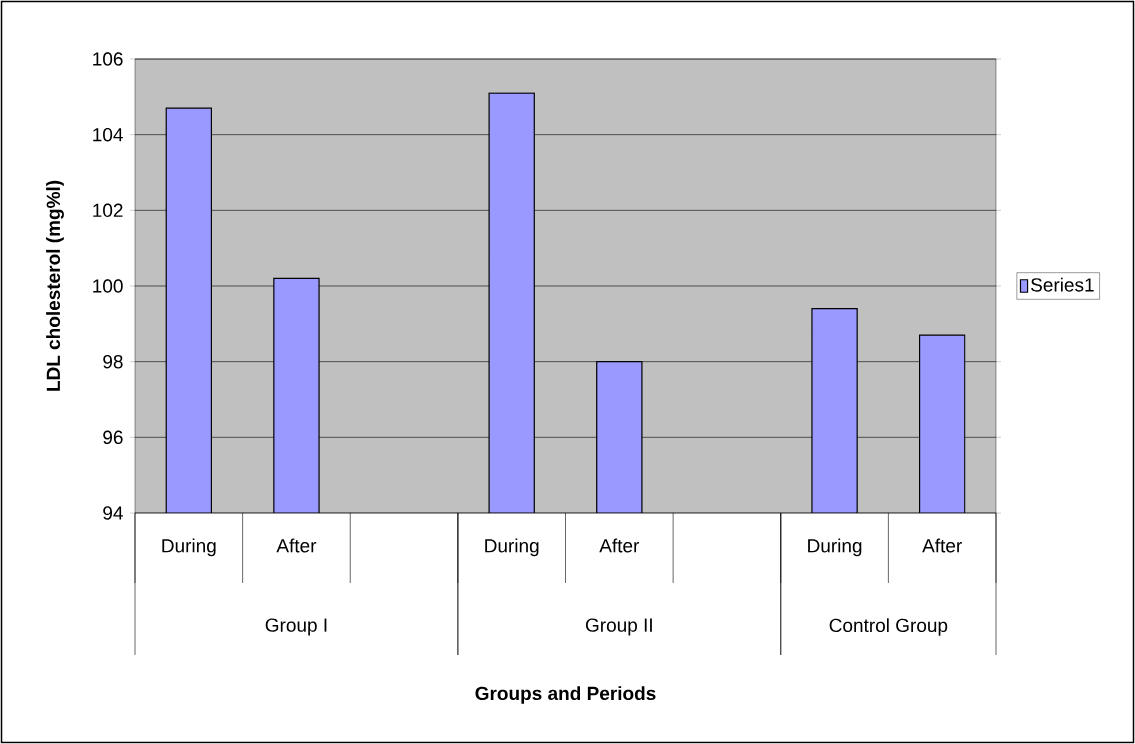 The width and height of the screenshot is (1135, 744). Describe the element at coordinates (108, 286) in the screenshot. I see `y-tick-label: 100` at that location.